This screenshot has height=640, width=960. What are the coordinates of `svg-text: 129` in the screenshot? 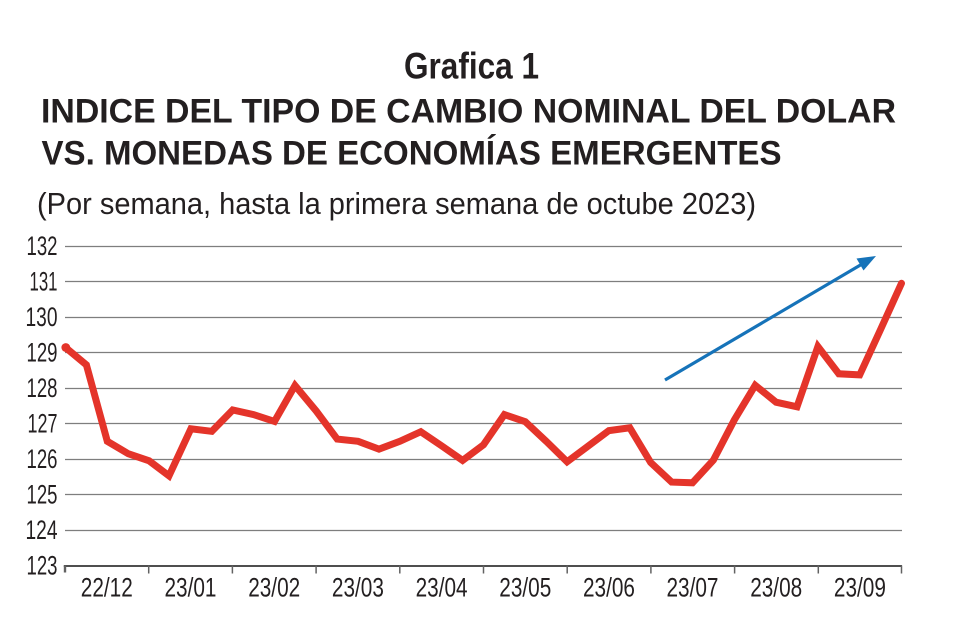 It's located at (42, 353).